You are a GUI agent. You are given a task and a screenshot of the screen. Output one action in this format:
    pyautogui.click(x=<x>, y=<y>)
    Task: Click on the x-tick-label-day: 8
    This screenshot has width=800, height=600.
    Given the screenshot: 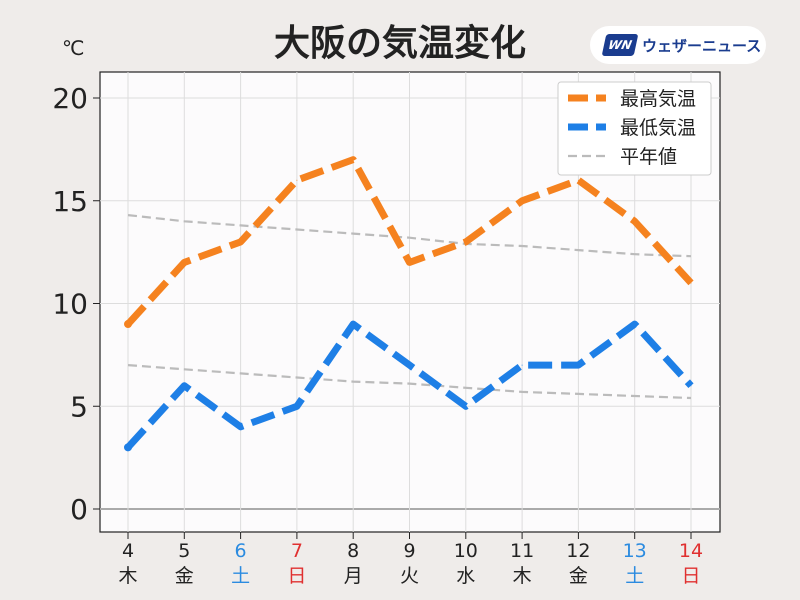 What is the action you would take?
    pyautogui.click(x=353, y=551)
    